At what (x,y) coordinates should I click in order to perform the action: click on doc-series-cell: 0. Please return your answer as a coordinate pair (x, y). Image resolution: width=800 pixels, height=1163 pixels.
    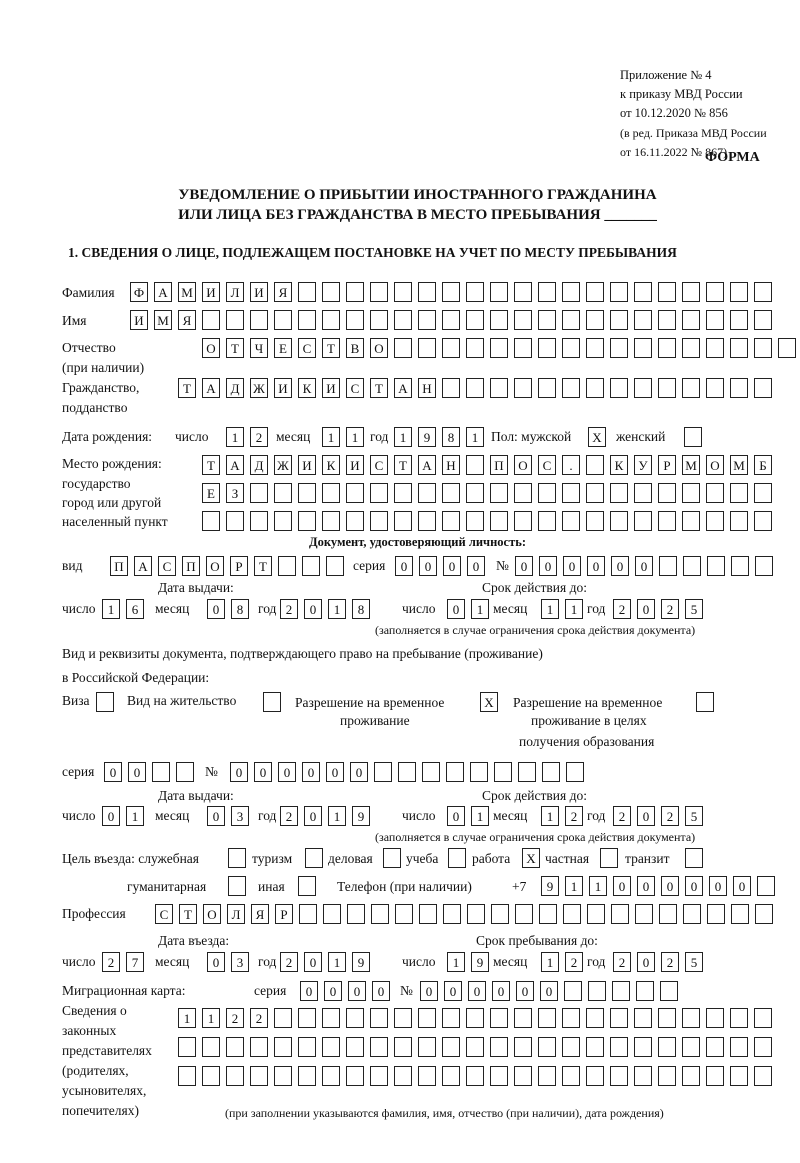
    Looking at the image, I should click on (452, 566).